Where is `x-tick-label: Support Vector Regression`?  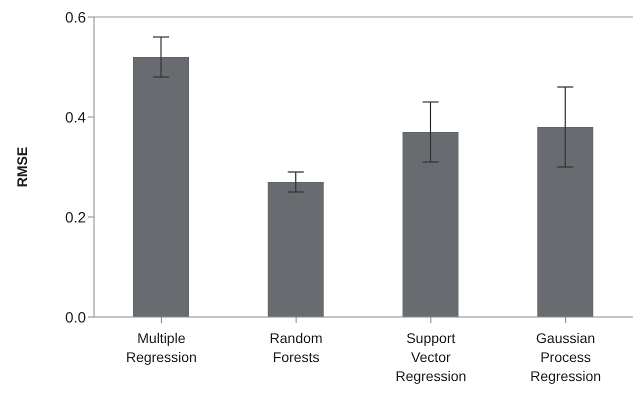
x-tick-label: Support Vector Regression is located at coordinates (430, 357).